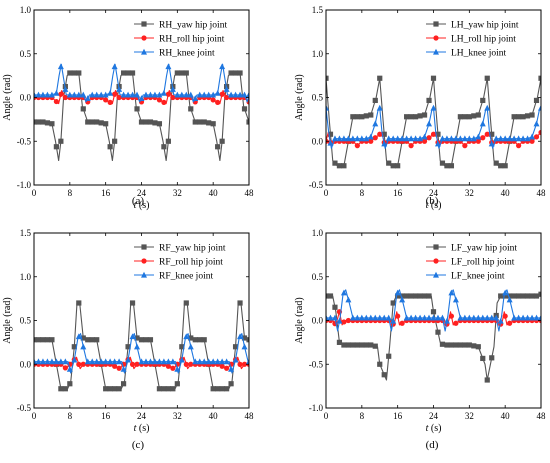  Describe the element at coordinates (142, 193) in the screenshot. I see `x-tick-label: 24` at that location.